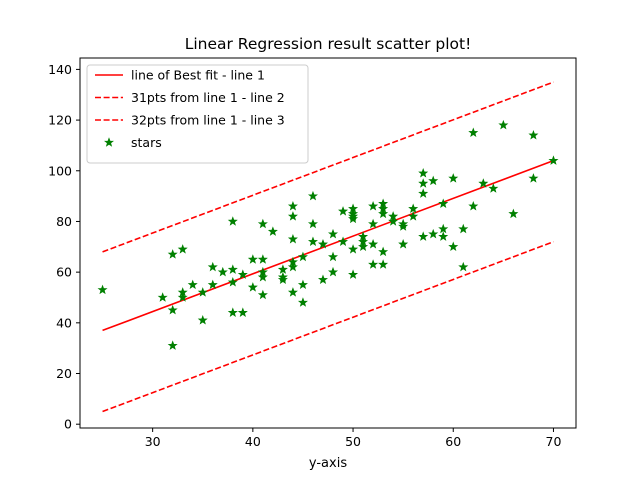  I want to click on legend-label: 31pts from line 1 - line 2, so click(208, 97).